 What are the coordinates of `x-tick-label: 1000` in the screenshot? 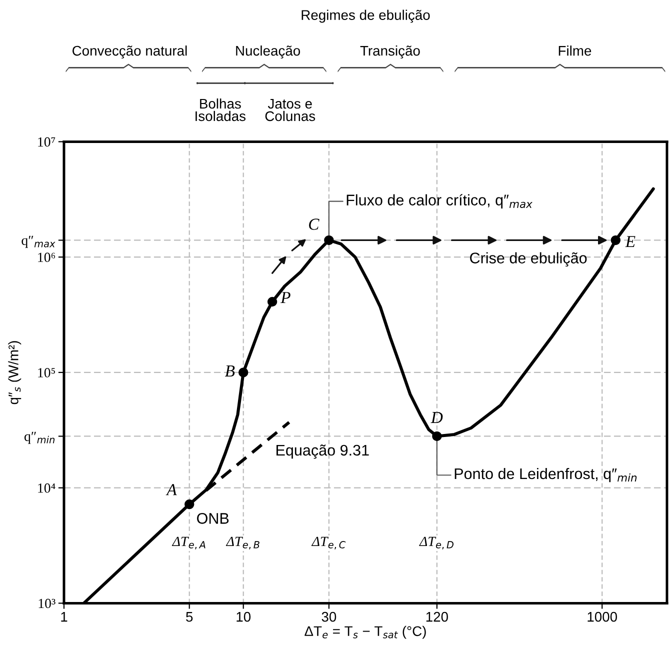 It's located at (603, 617).